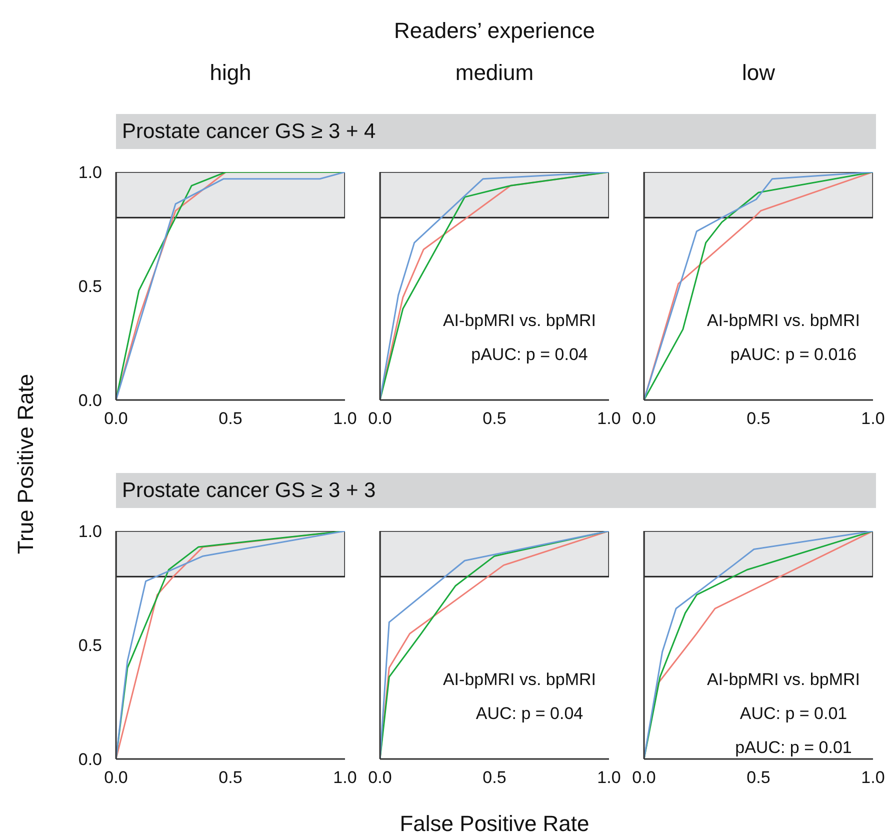 This screenshot has width=891, height=840. I want to click on annotation: pAUC: p = 0.016, so click(793, 355).